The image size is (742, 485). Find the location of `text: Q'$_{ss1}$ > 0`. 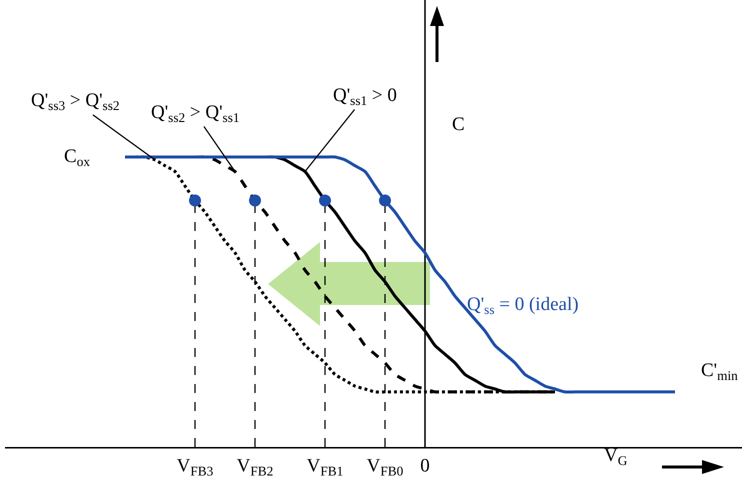

text: Q'$_{ss1}$ > 0 is located at coordinates (365, 96).